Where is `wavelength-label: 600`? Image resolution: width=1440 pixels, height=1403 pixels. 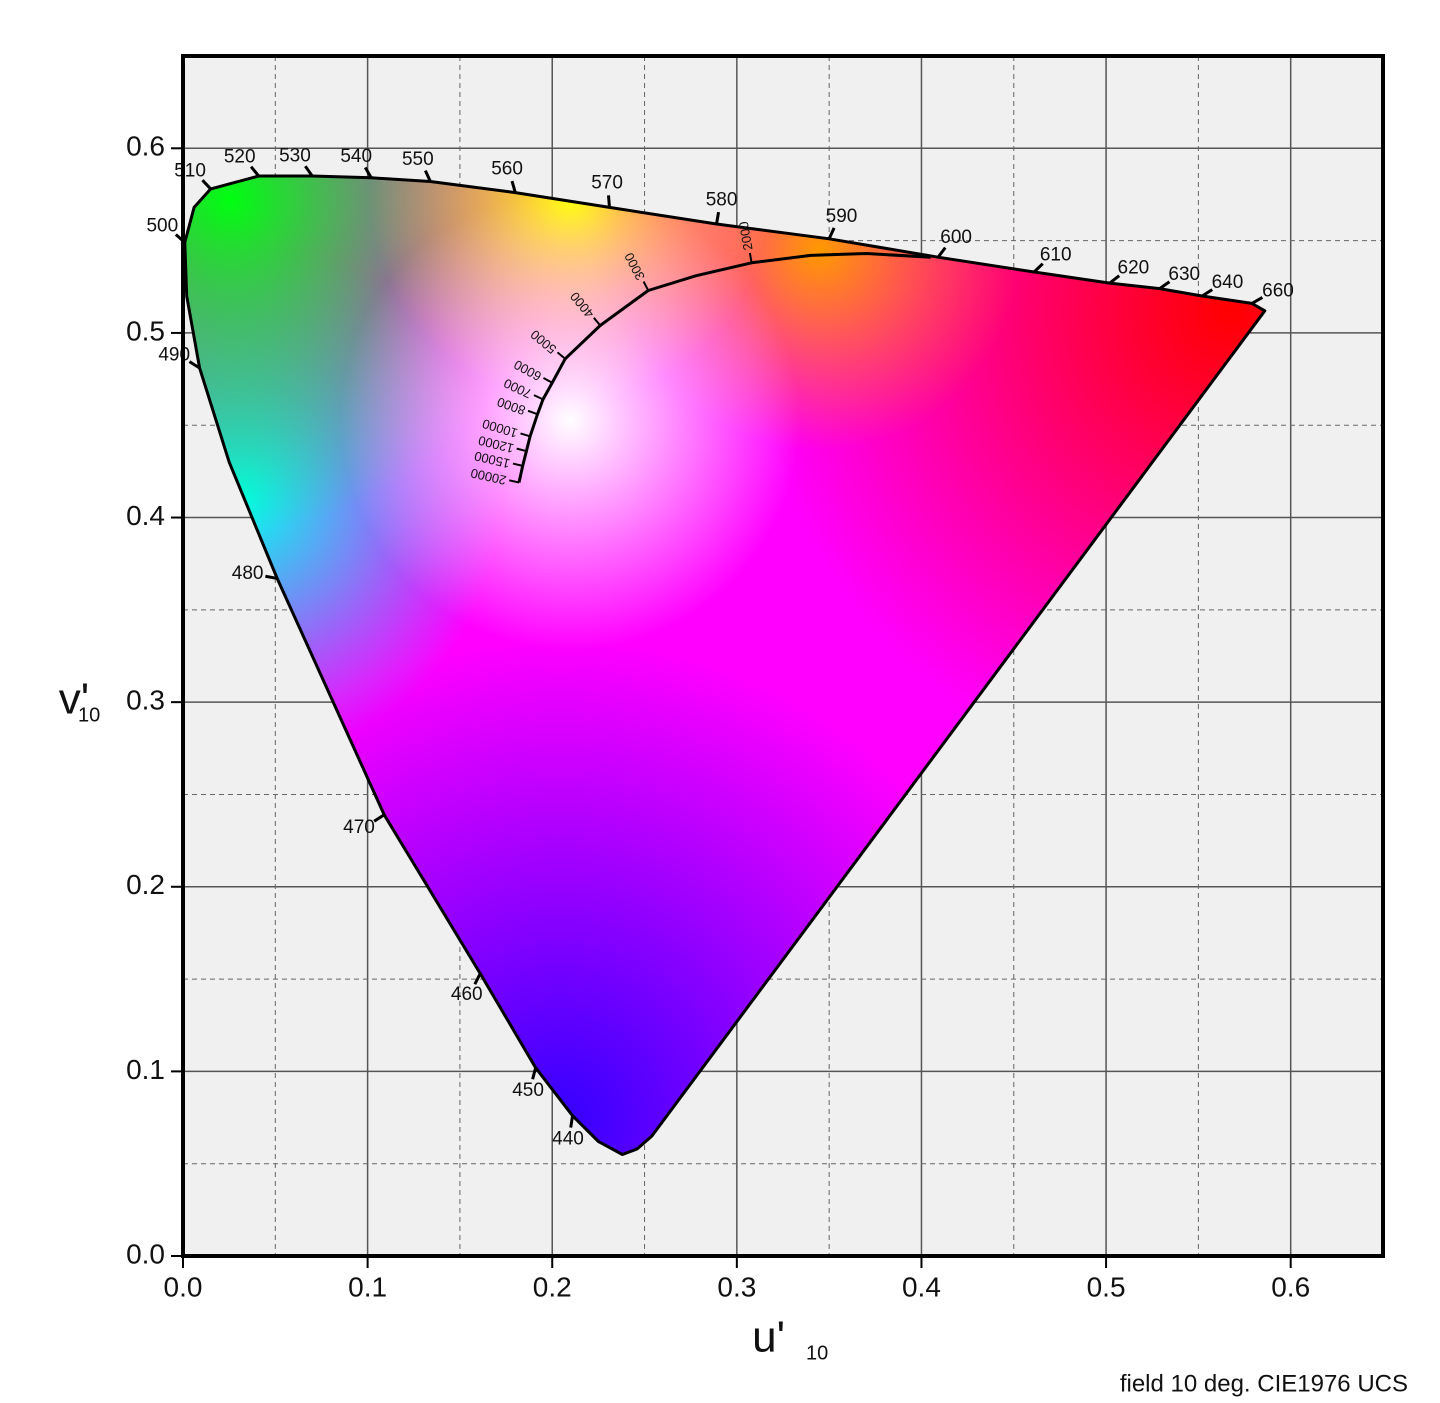
wavelength-label: 600 is located at coordinates (956, 237).